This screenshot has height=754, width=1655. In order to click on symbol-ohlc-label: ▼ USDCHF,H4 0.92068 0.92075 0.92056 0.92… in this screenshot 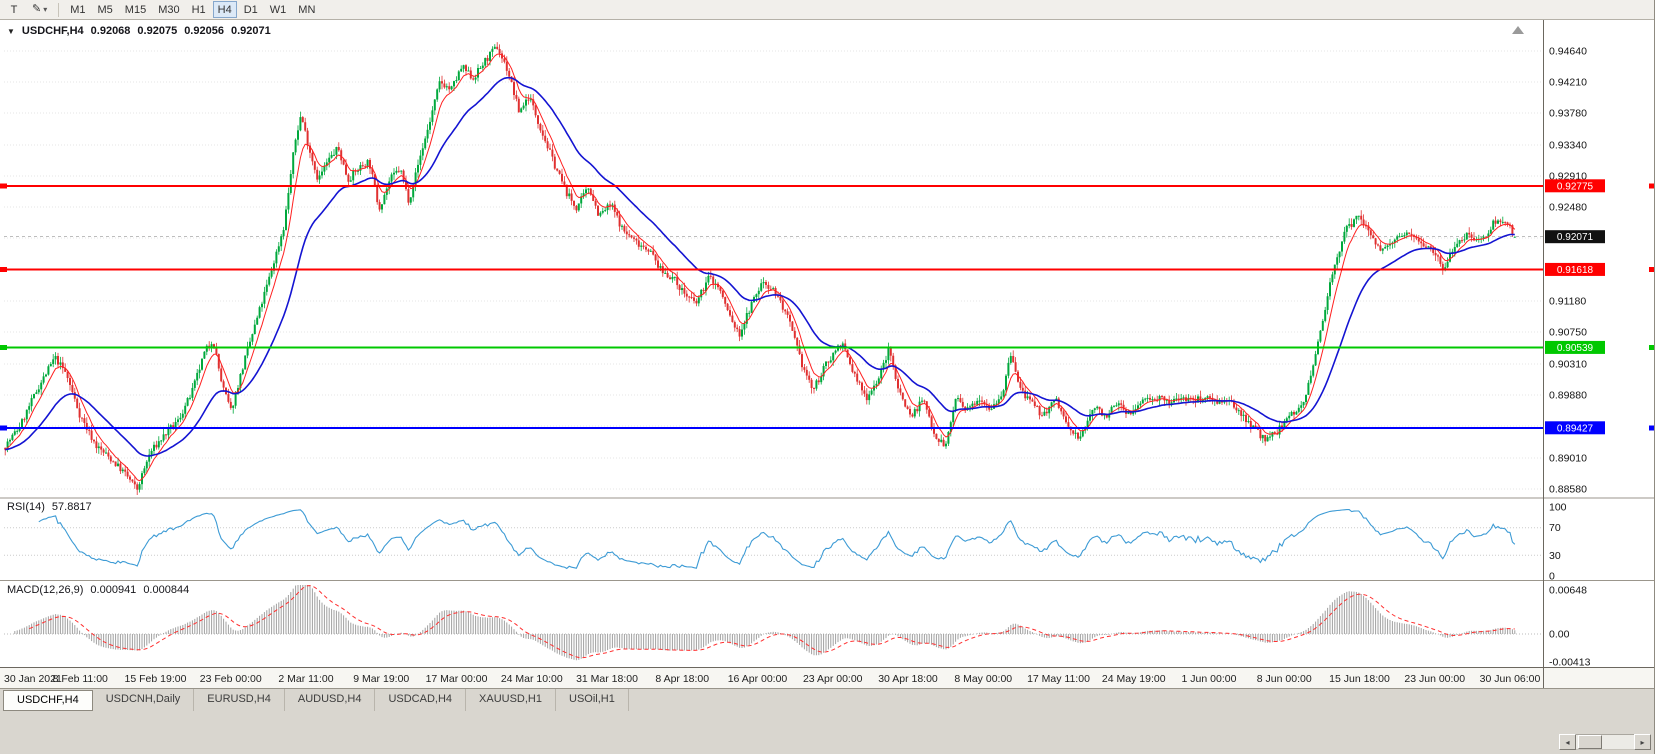, I will do `click(139, 31)`.